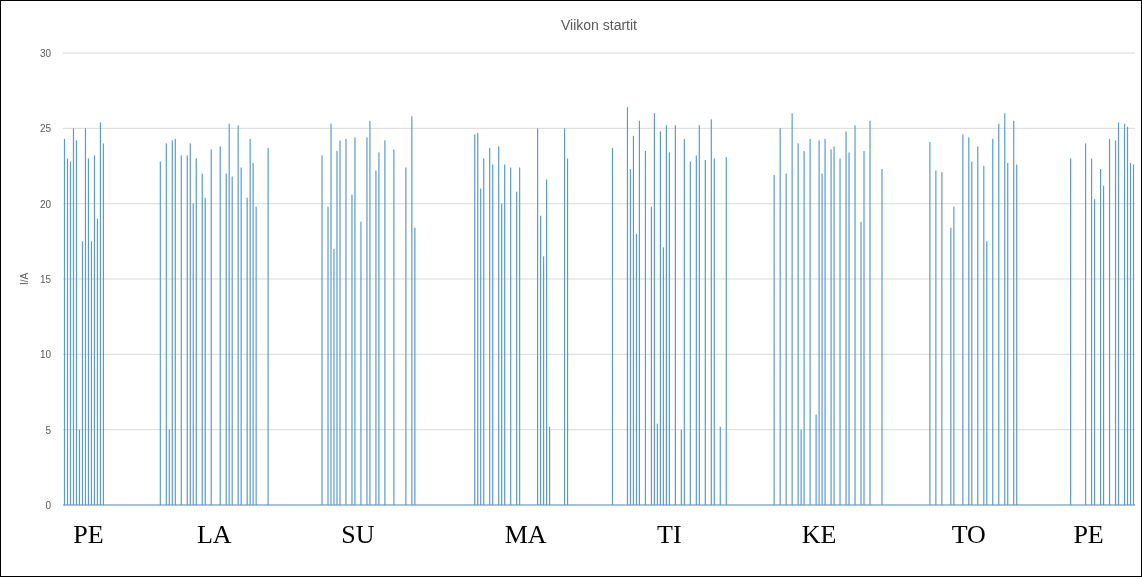 The width and height of the screenshot is (1142, 577). I want to click on x-tick-label: TI, so click(669, 534).